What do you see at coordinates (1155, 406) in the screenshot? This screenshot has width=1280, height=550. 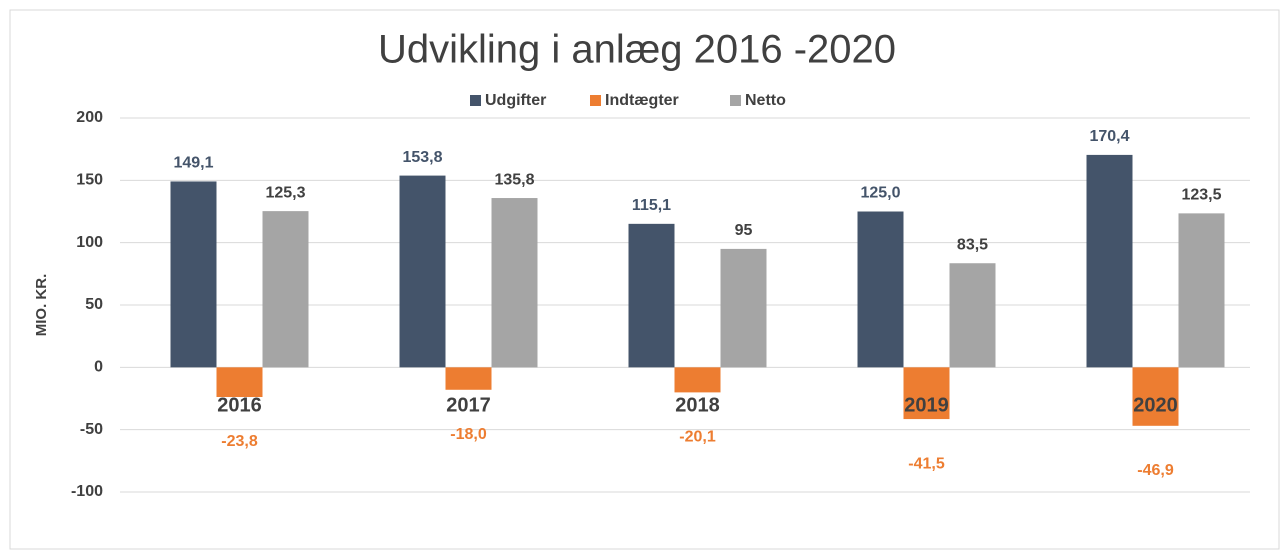 I see `x-tick-label: 2020` at bounding box center [1155, 406].